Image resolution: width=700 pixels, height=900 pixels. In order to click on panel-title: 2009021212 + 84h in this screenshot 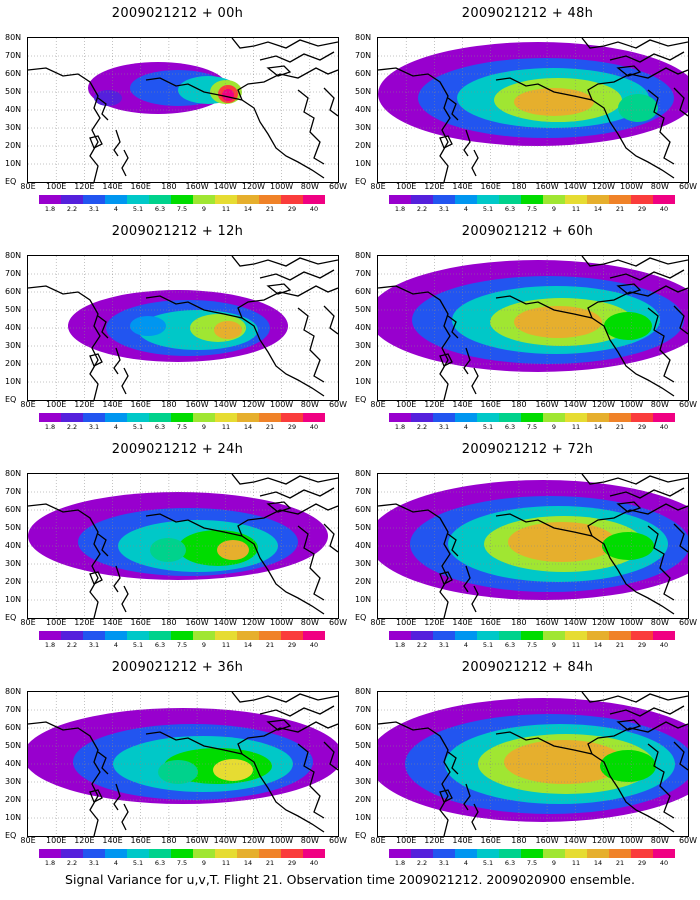, I will do `click(527, 667)`.